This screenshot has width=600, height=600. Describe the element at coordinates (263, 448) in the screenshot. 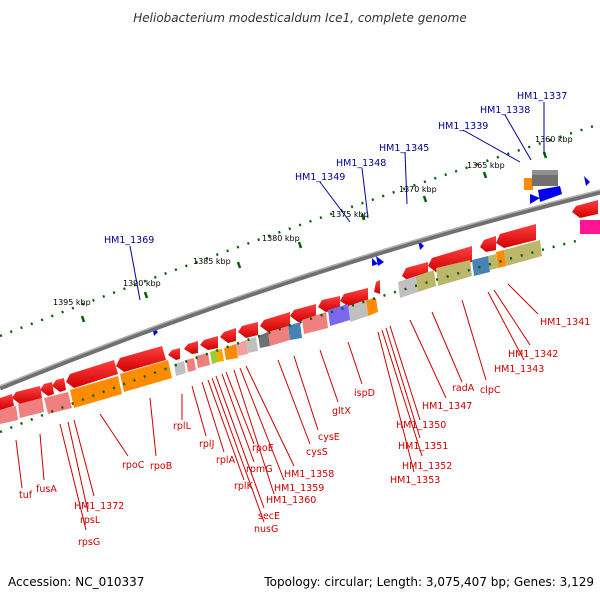

I see `gene-label-rpoe: rpoE` at that location.